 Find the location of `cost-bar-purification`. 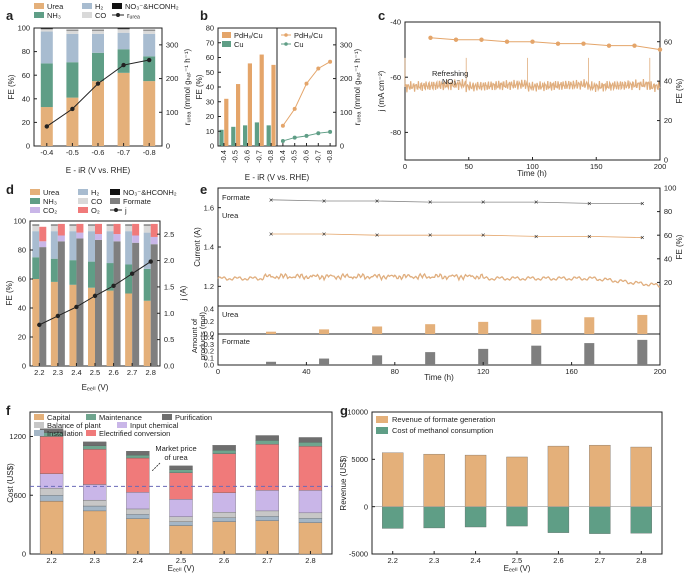

cost-bar-purification is located at coordinates (138, 453).